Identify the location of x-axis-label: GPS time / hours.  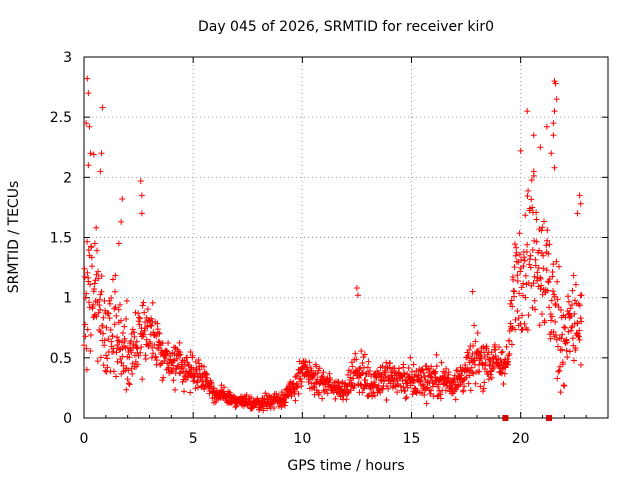
(345, 466).